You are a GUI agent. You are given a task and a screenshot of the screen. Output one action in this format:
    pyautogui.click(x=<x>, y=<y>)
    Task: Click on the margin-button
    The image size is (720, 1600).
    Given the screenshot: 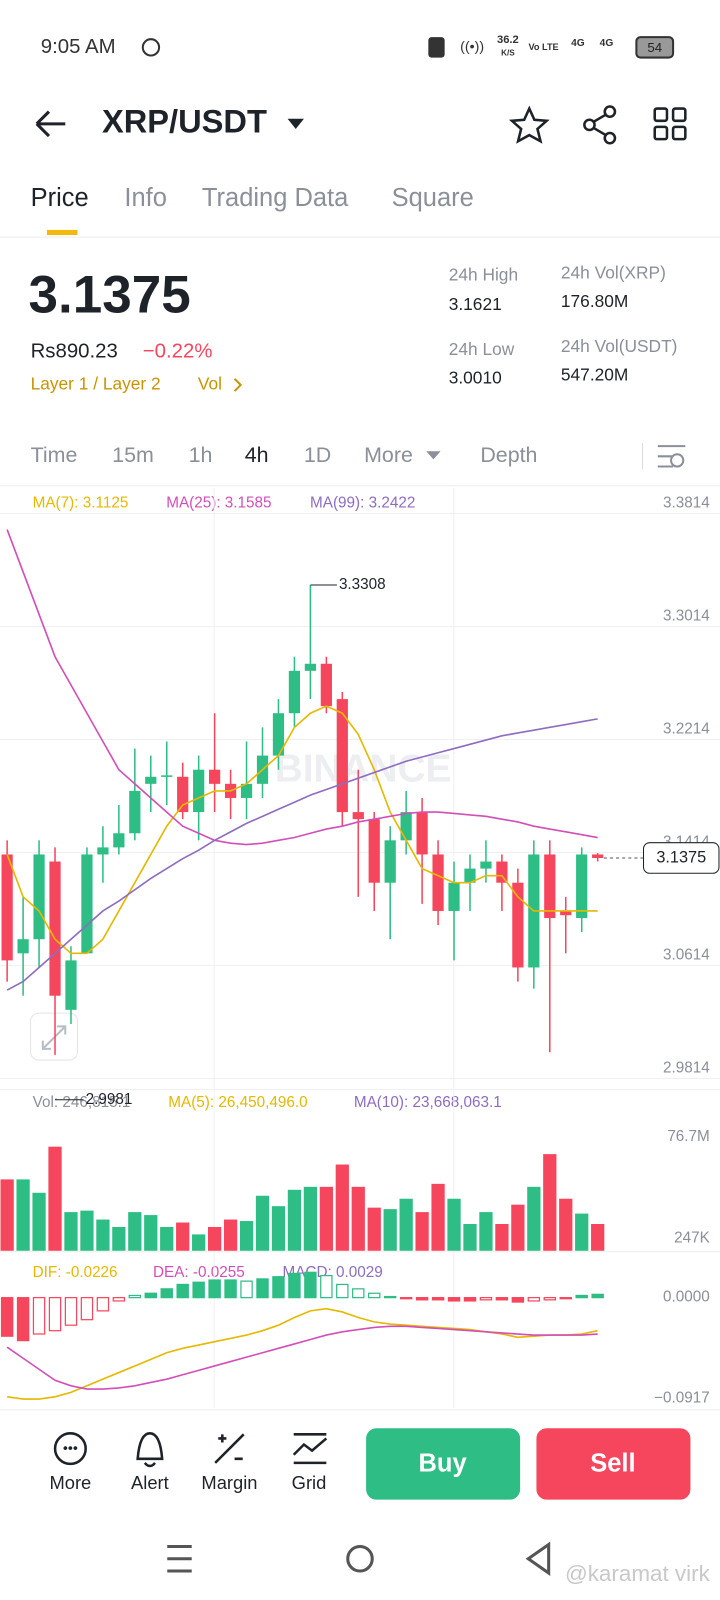 What is the action you would take?
    pyautogui.click(x=229, y=1448)
    